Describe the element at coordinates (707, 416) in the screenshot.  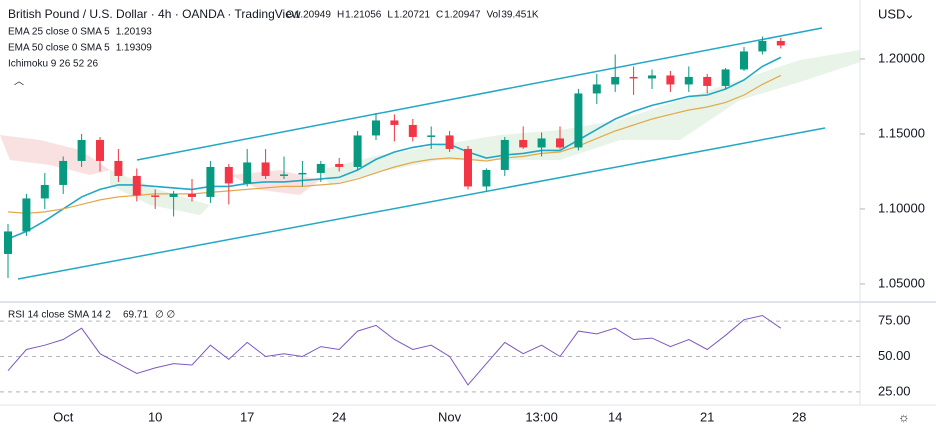
I see `x-tick-label: 21` at that location.